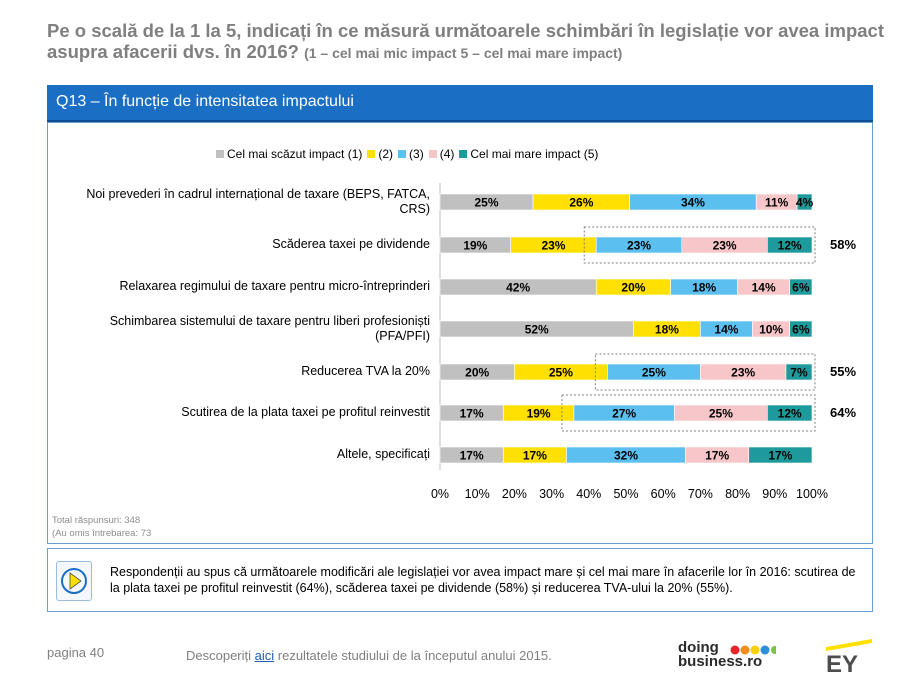  I want to click on highlight-percentage: 55%, so click(843, 371).